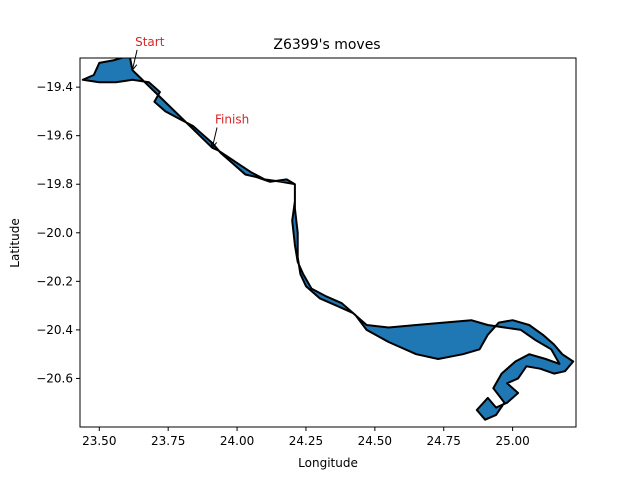  I want to click on finish-annotation: Finish, so click(232, 120).